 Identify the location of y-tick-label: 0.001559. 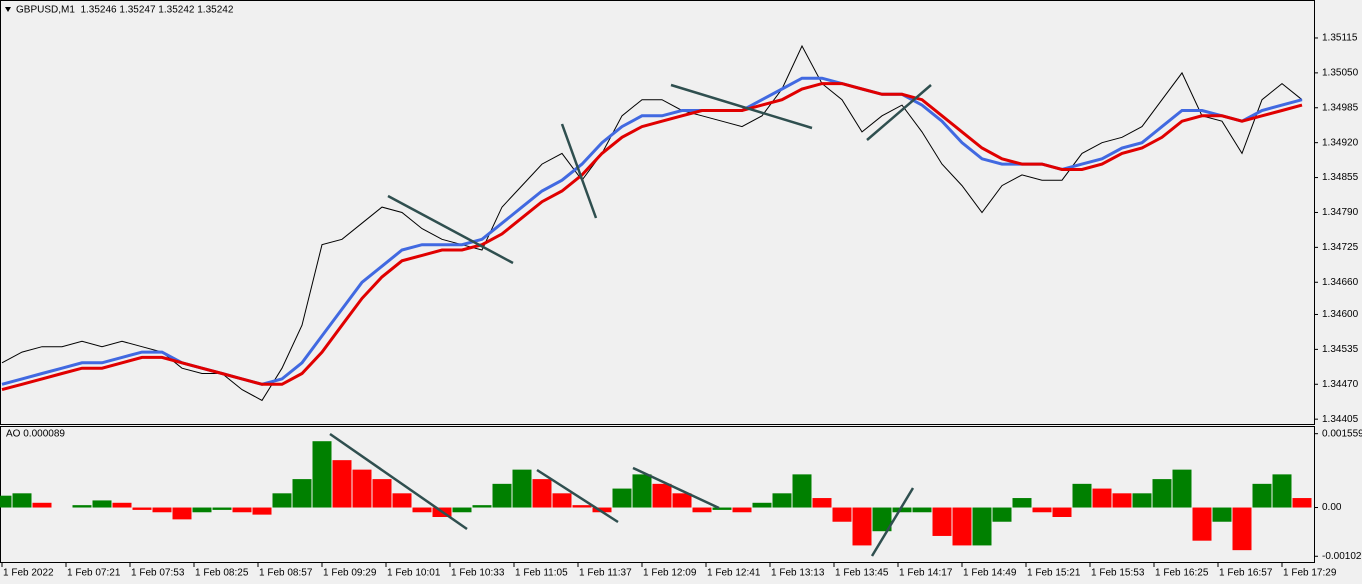
(1342, 433).